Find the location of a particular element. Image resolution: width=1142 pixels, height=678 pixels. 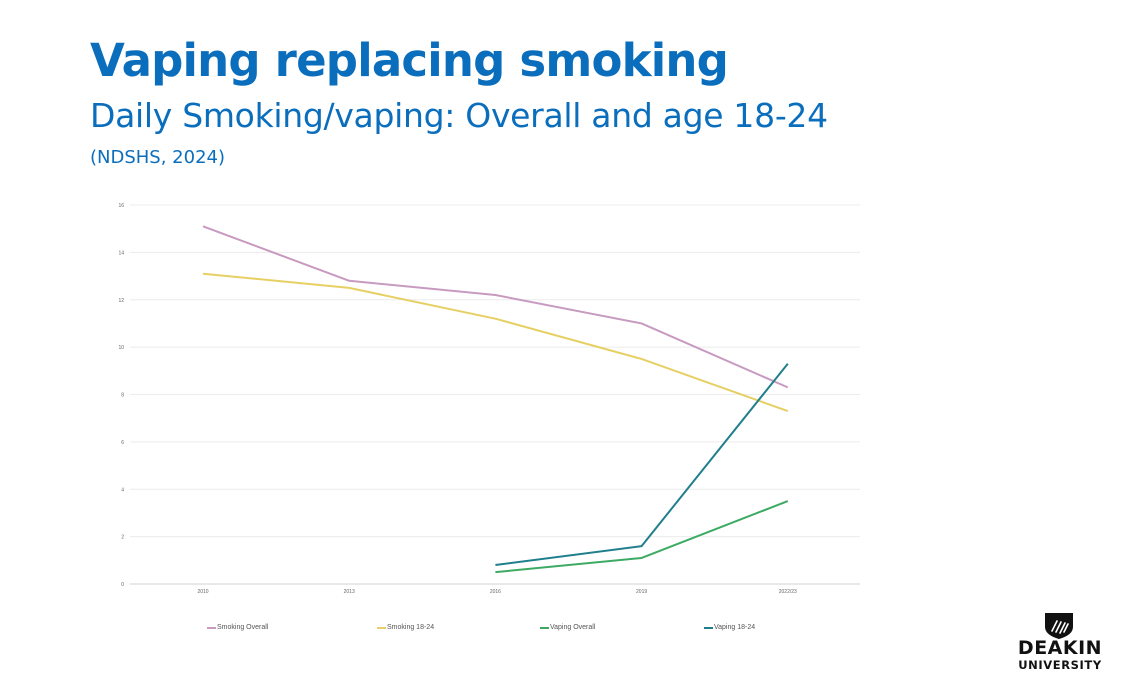

deakin-logo: DEAKIN UNIVERSITY is located at coordinates (1060, 644).